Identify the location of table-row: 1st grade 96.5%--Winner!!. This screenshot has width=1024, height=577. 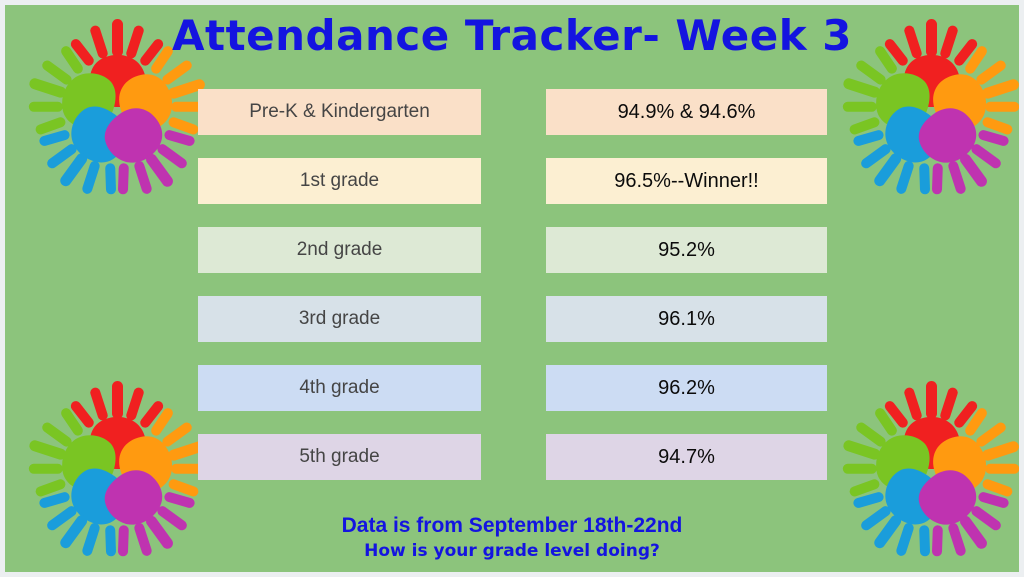
(512, 181).